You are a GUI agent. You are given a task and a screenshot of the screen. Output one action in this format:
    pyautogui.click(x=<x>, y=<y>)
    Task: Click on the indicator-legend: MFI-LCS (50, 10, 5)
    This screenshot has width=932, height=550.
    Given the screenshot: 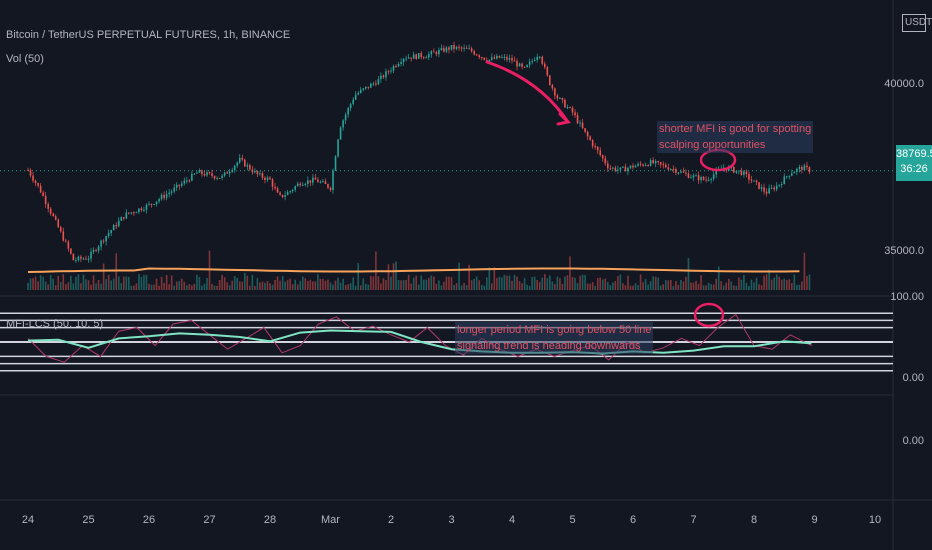 What is the action you would take?
    pyautogui.click(x=55, y=324)
    